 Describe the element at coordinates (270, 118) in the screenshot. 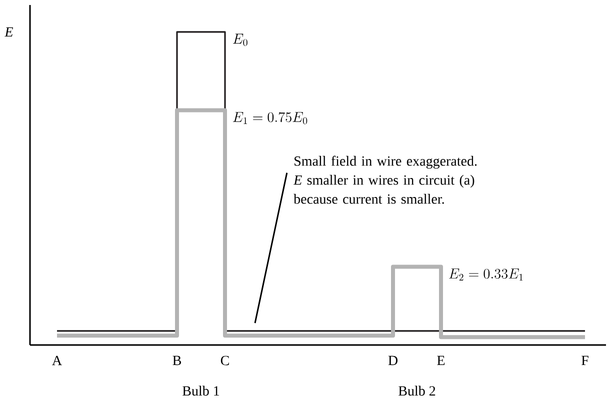

I see `annotation: $E_{1} = 0.75E_{0}$` at that location.